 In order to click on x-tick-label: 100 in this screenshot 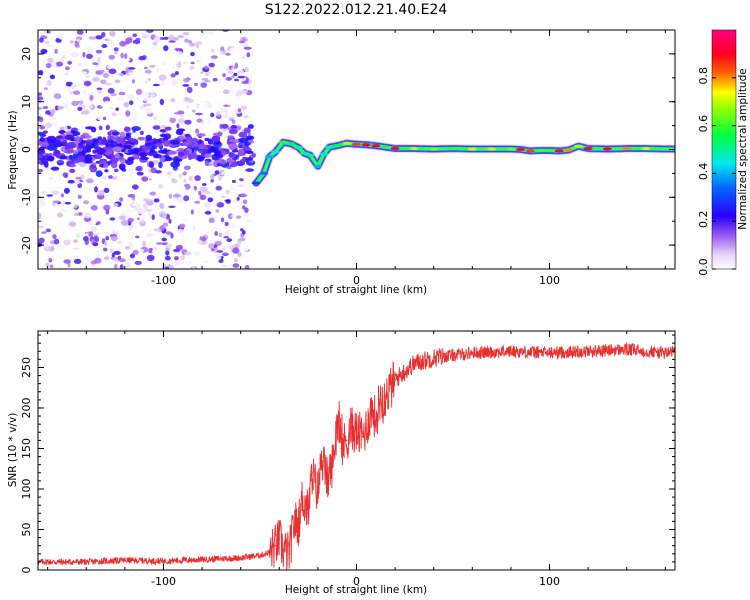, I will do `click(549, 280)`.